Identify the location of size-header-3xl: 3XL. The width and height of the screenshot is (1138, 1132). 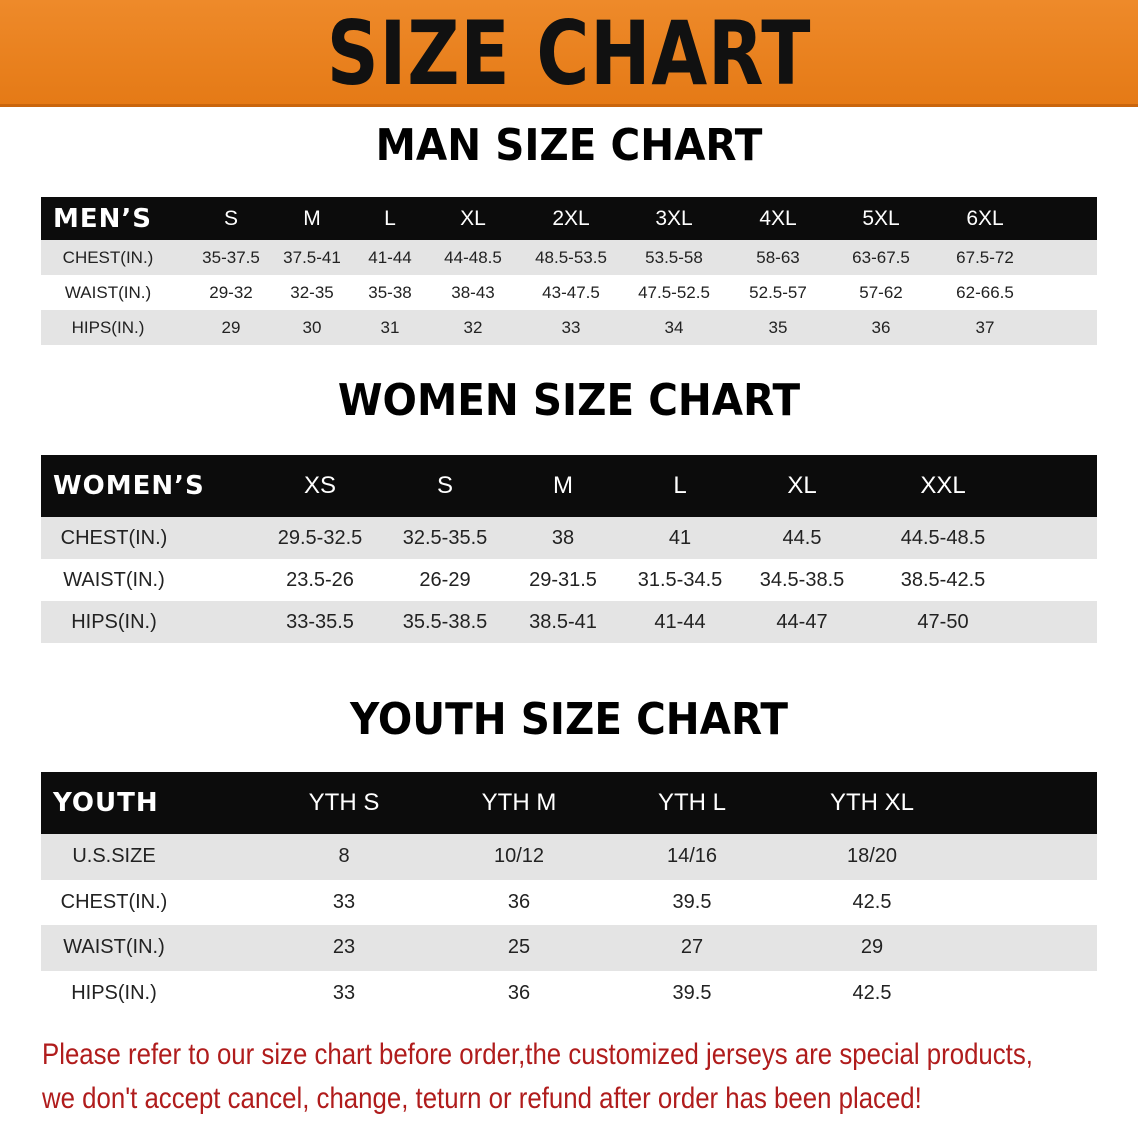
(674, 218).